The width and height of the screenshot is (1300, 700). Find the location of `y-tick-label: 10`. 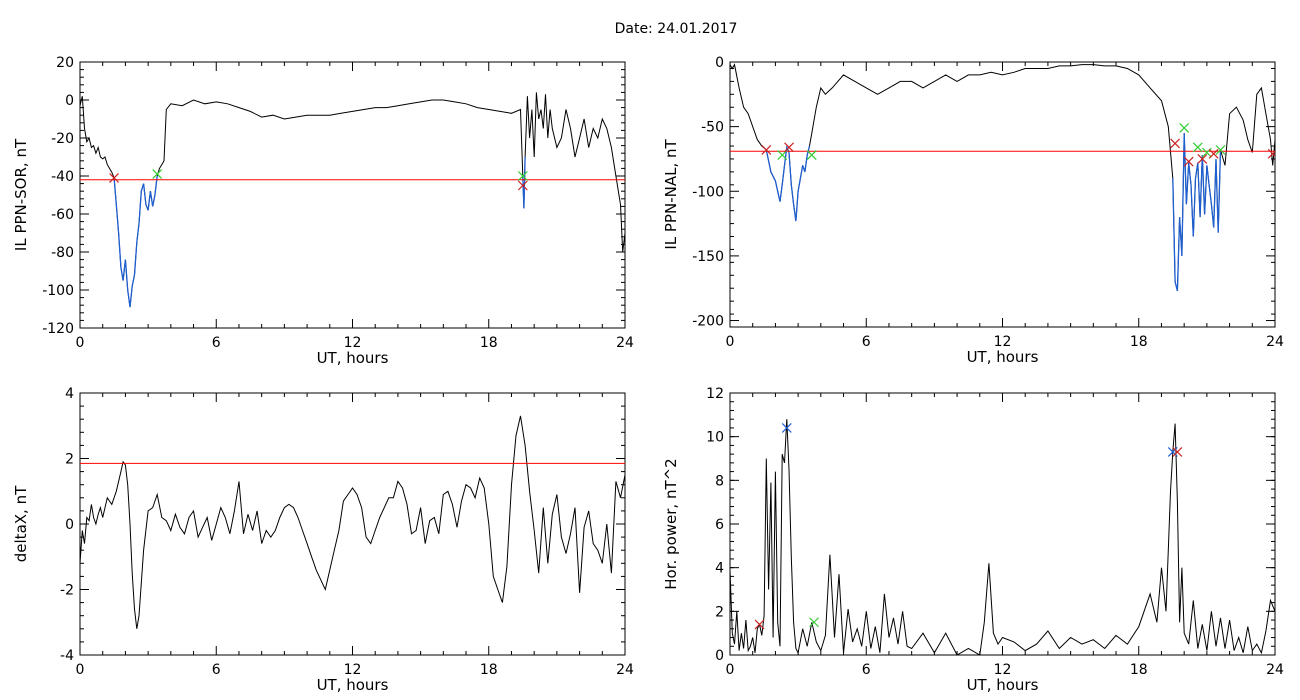

y-tick-label: 10 is located at coordinates (715, 438).